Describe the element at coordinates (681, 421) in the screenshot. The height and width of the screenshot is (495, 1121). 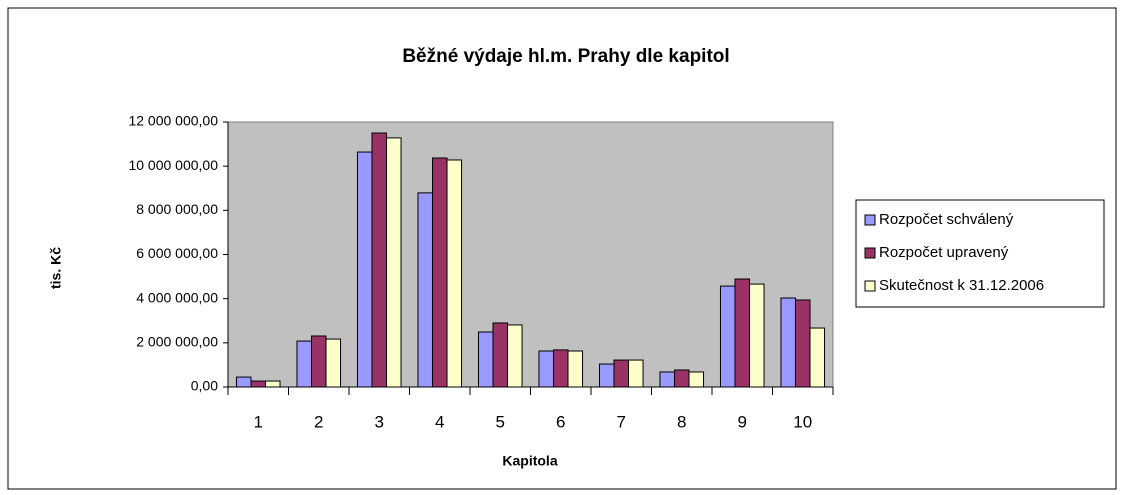
I see `x-tick-label: 8` at that location.